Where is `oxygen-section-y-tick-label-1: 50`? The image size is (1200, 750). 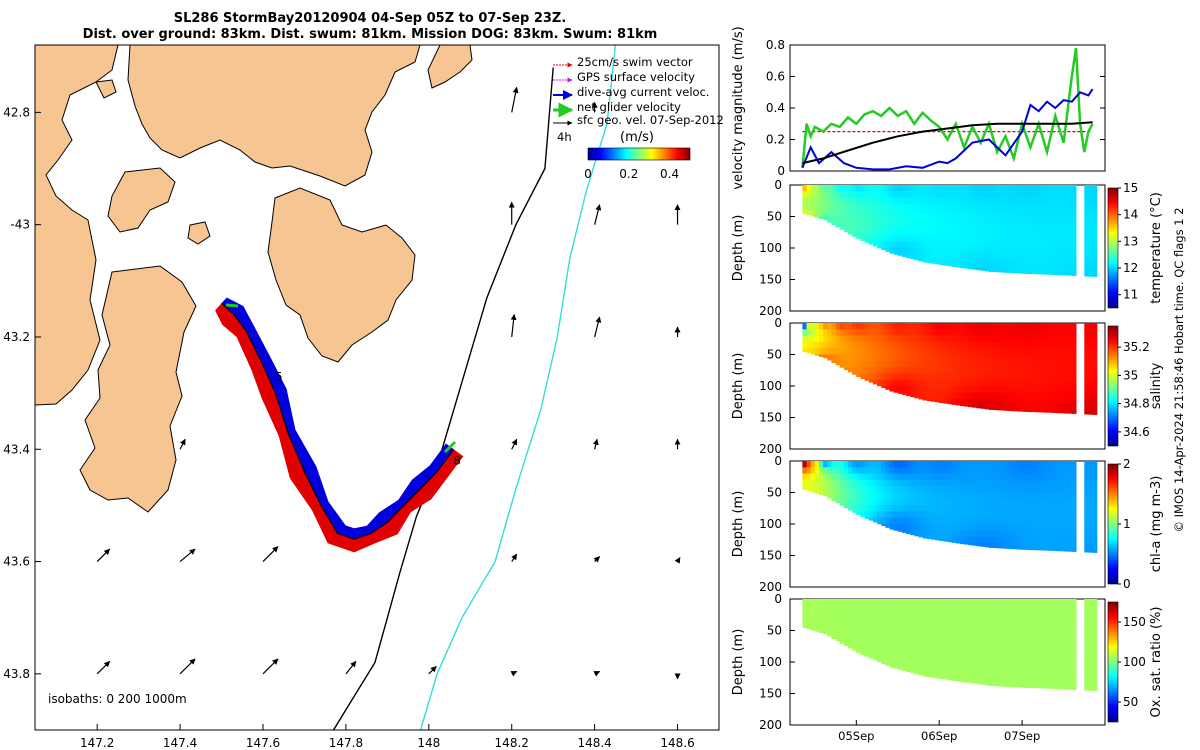 oxygen-section-y-tick-label-1: 50 is located at coordinates (774, 631).